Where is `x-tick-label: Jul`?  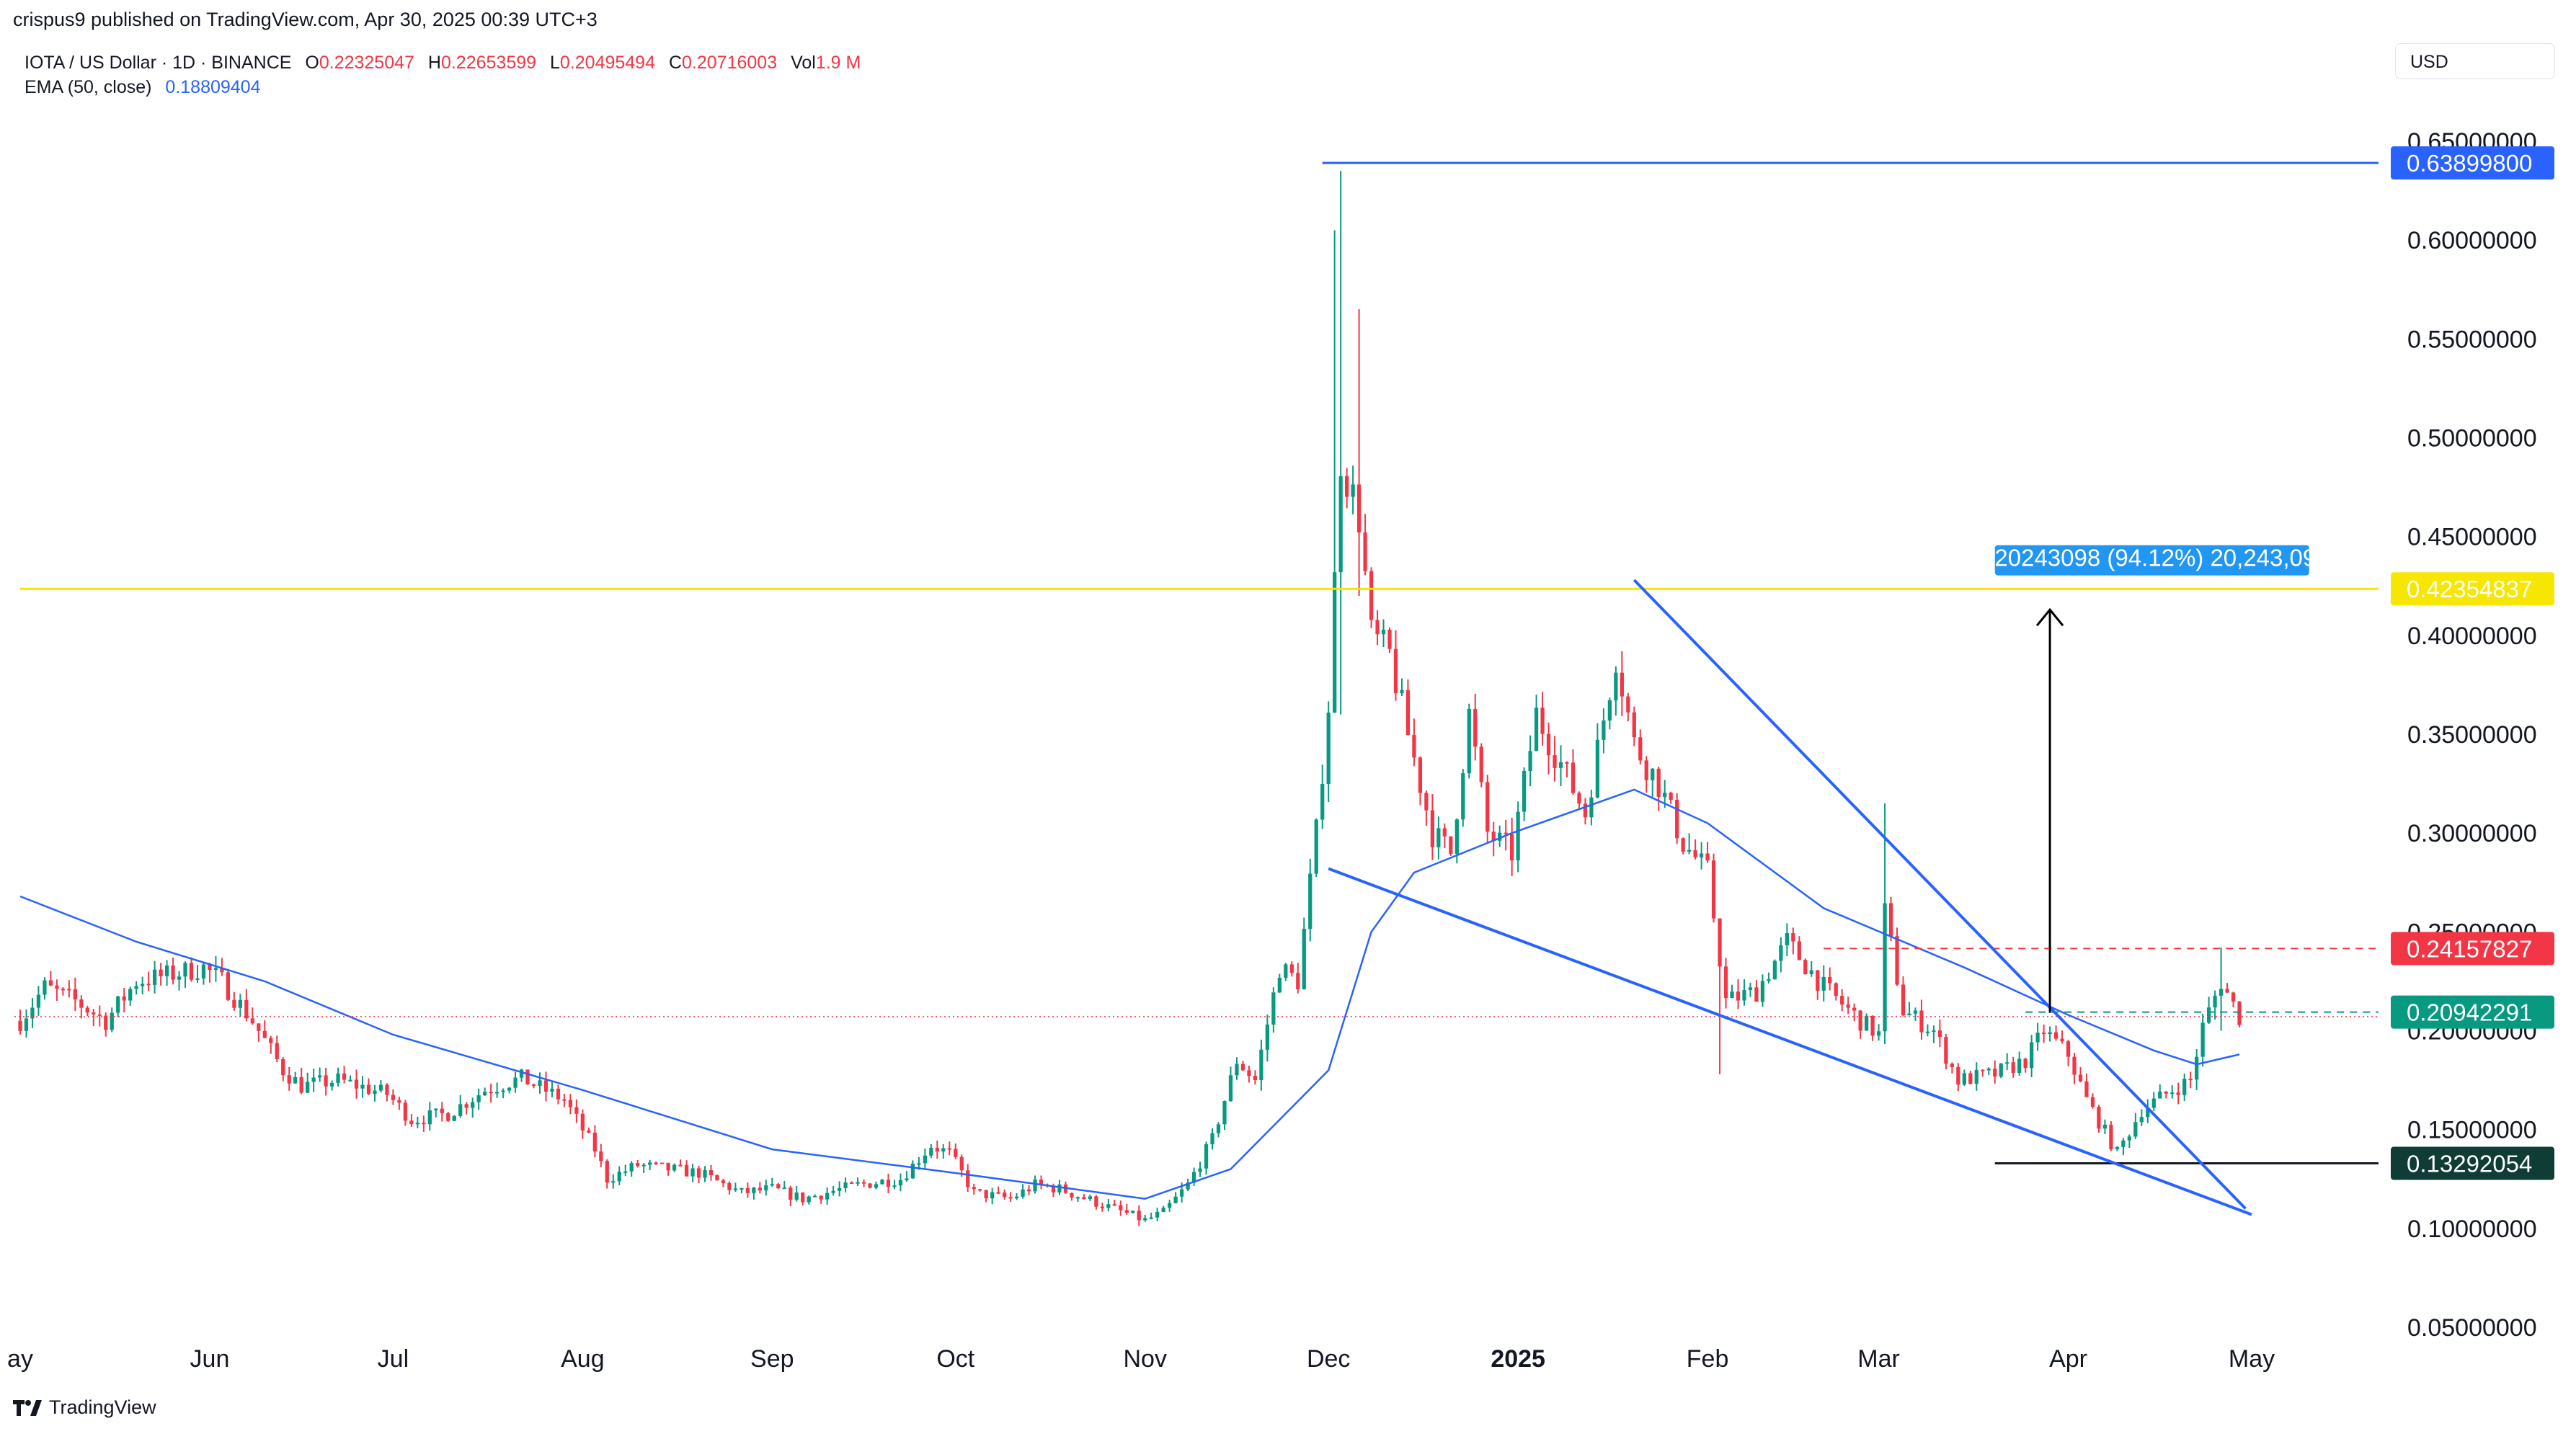
x-tick-label: Jul is located at coordinates (394, 1359).